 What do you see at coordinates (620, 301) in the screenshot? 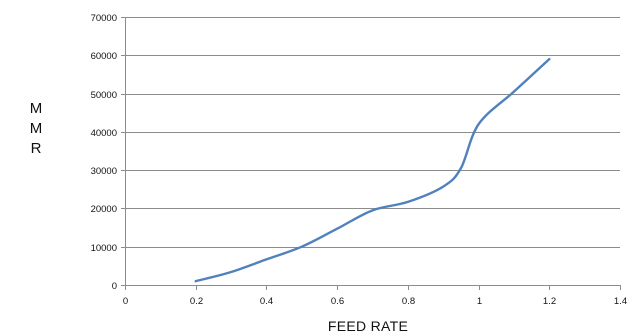
I see `x-tick-label: 1.4` at bounding box center [620, 301].